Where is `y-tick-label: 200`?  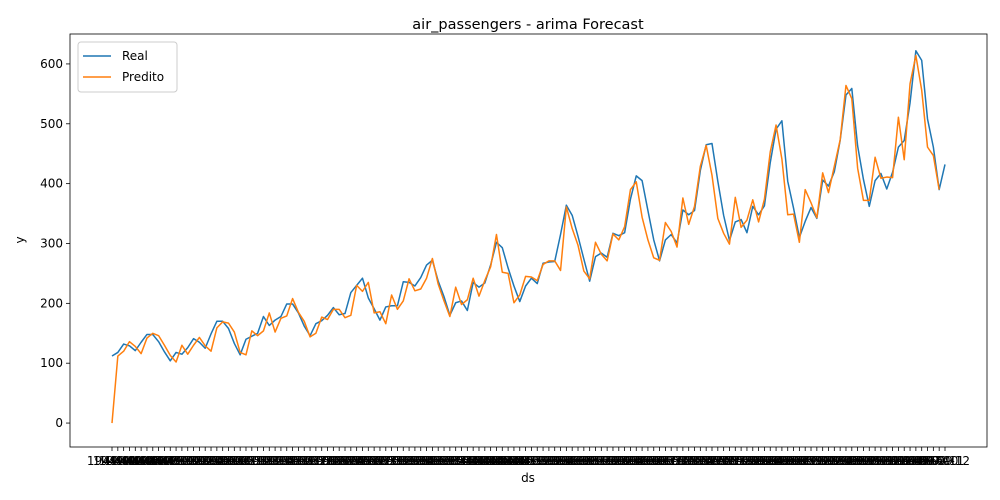 y-tick-label: 200 is located at coordinates (51, 303).